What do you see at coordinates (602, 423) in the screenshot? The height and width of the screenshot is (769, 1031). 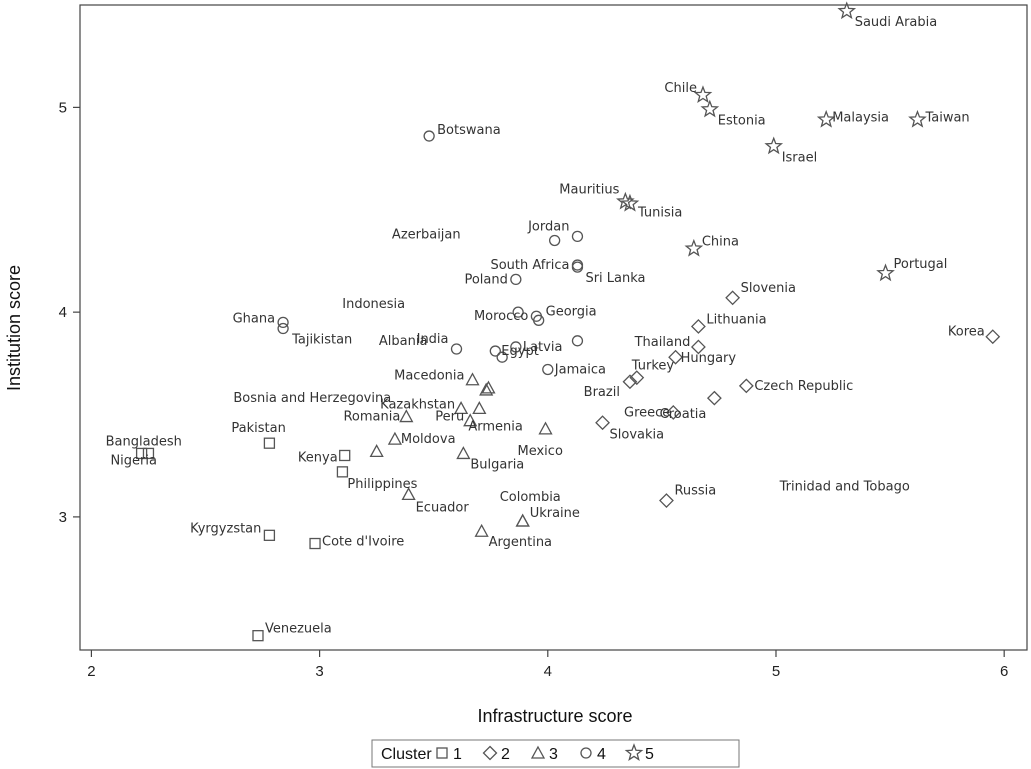 I see `point-marker-slovakia` at bounding box center [602, 423].